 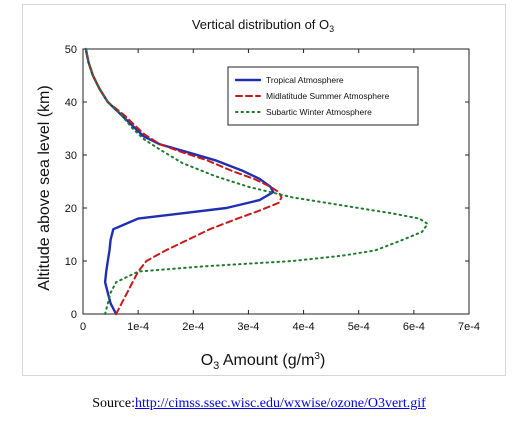 What do you see at coordinates (469, 327) in the screenshot?
I see `x-tick-label: 7e-4` at bounding box center [469, 327].